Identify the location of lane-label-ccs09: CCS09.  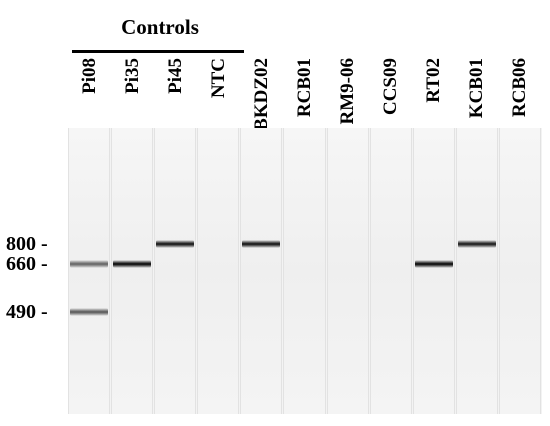
(391, 88).